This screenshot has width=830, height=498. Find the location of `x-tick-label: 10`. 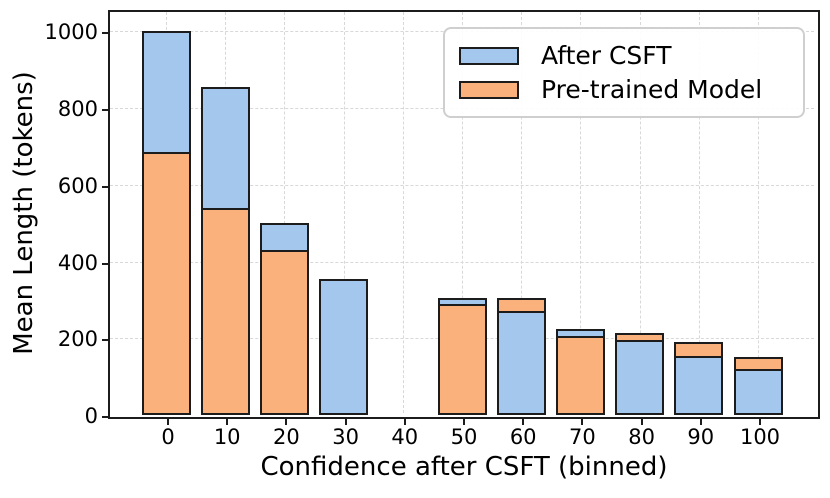

x-tick-label: 10 is located at coordinates (227, 437).